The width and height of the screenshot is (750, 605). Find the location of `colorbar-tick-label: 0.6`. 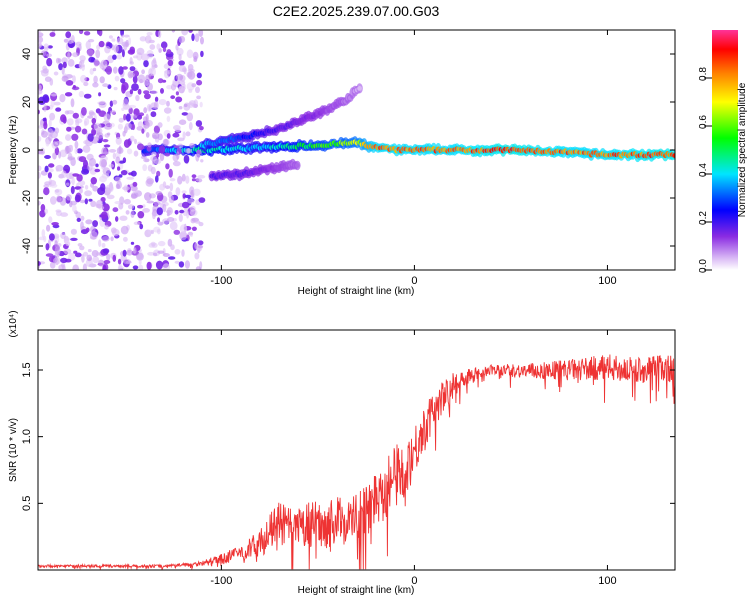

colorbar-tick-label: 0.6 is located at coordinates (703, 122).